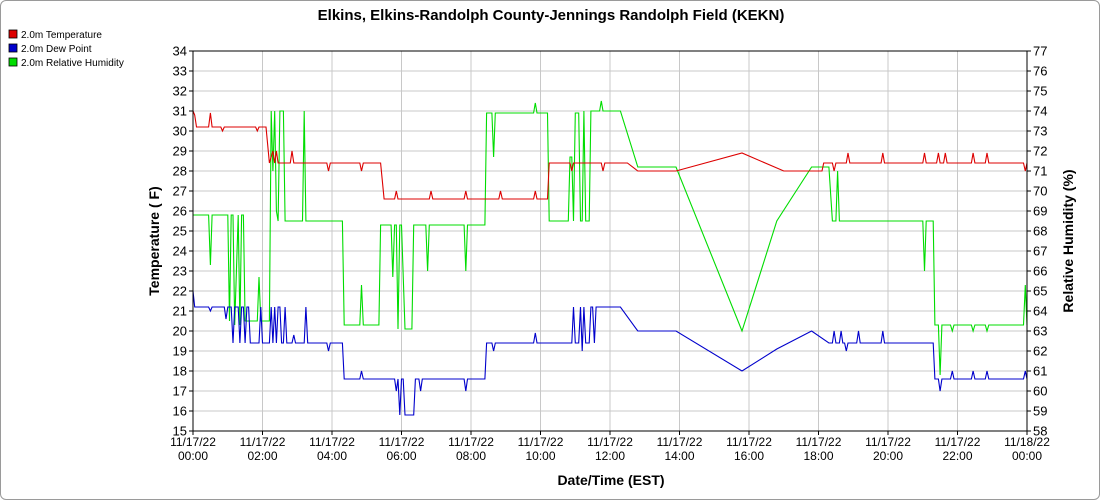 This screenshot has height=500, width=1100. I want to click on y-right-tick-label: 76, so click(1040, 71).